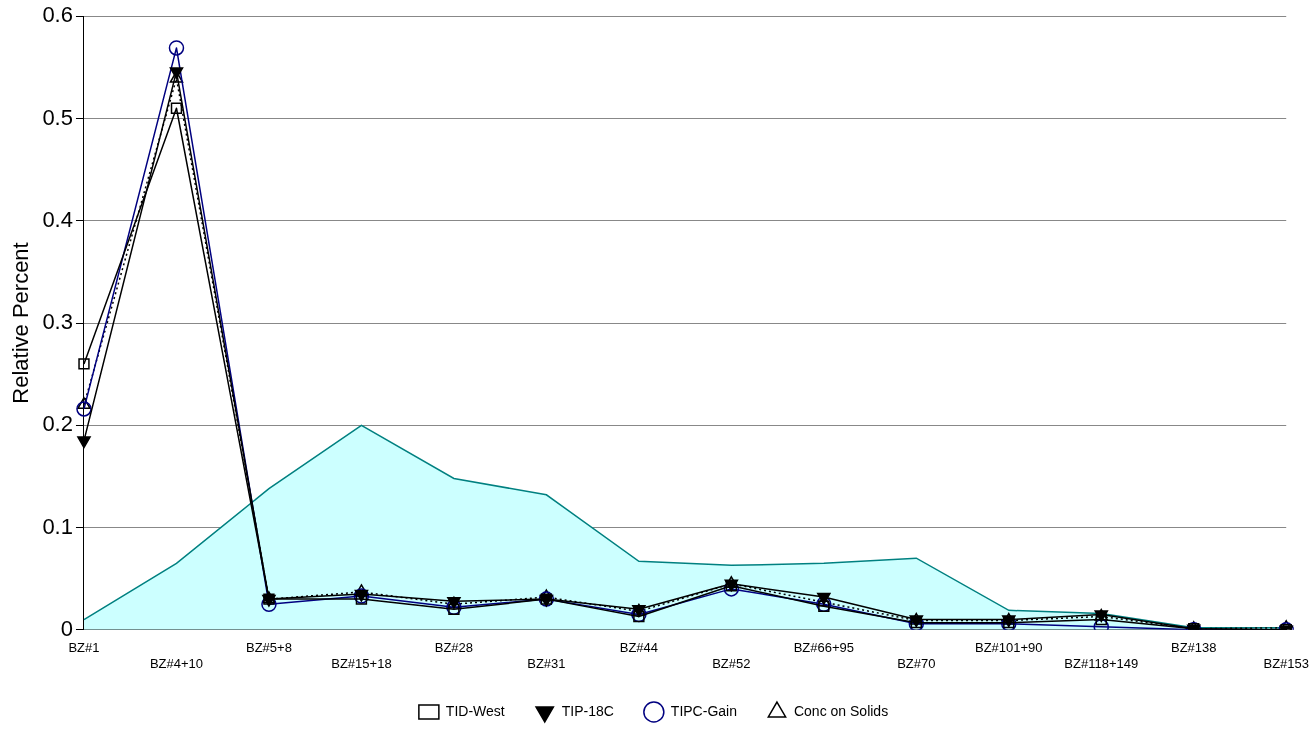 The height and width of the screenshot is (729, 1312). What do you see at coordinates (824, 648) in the screenshot?
I see `x-tick-label: BZ#66+95` at bounding box center [824, 648].